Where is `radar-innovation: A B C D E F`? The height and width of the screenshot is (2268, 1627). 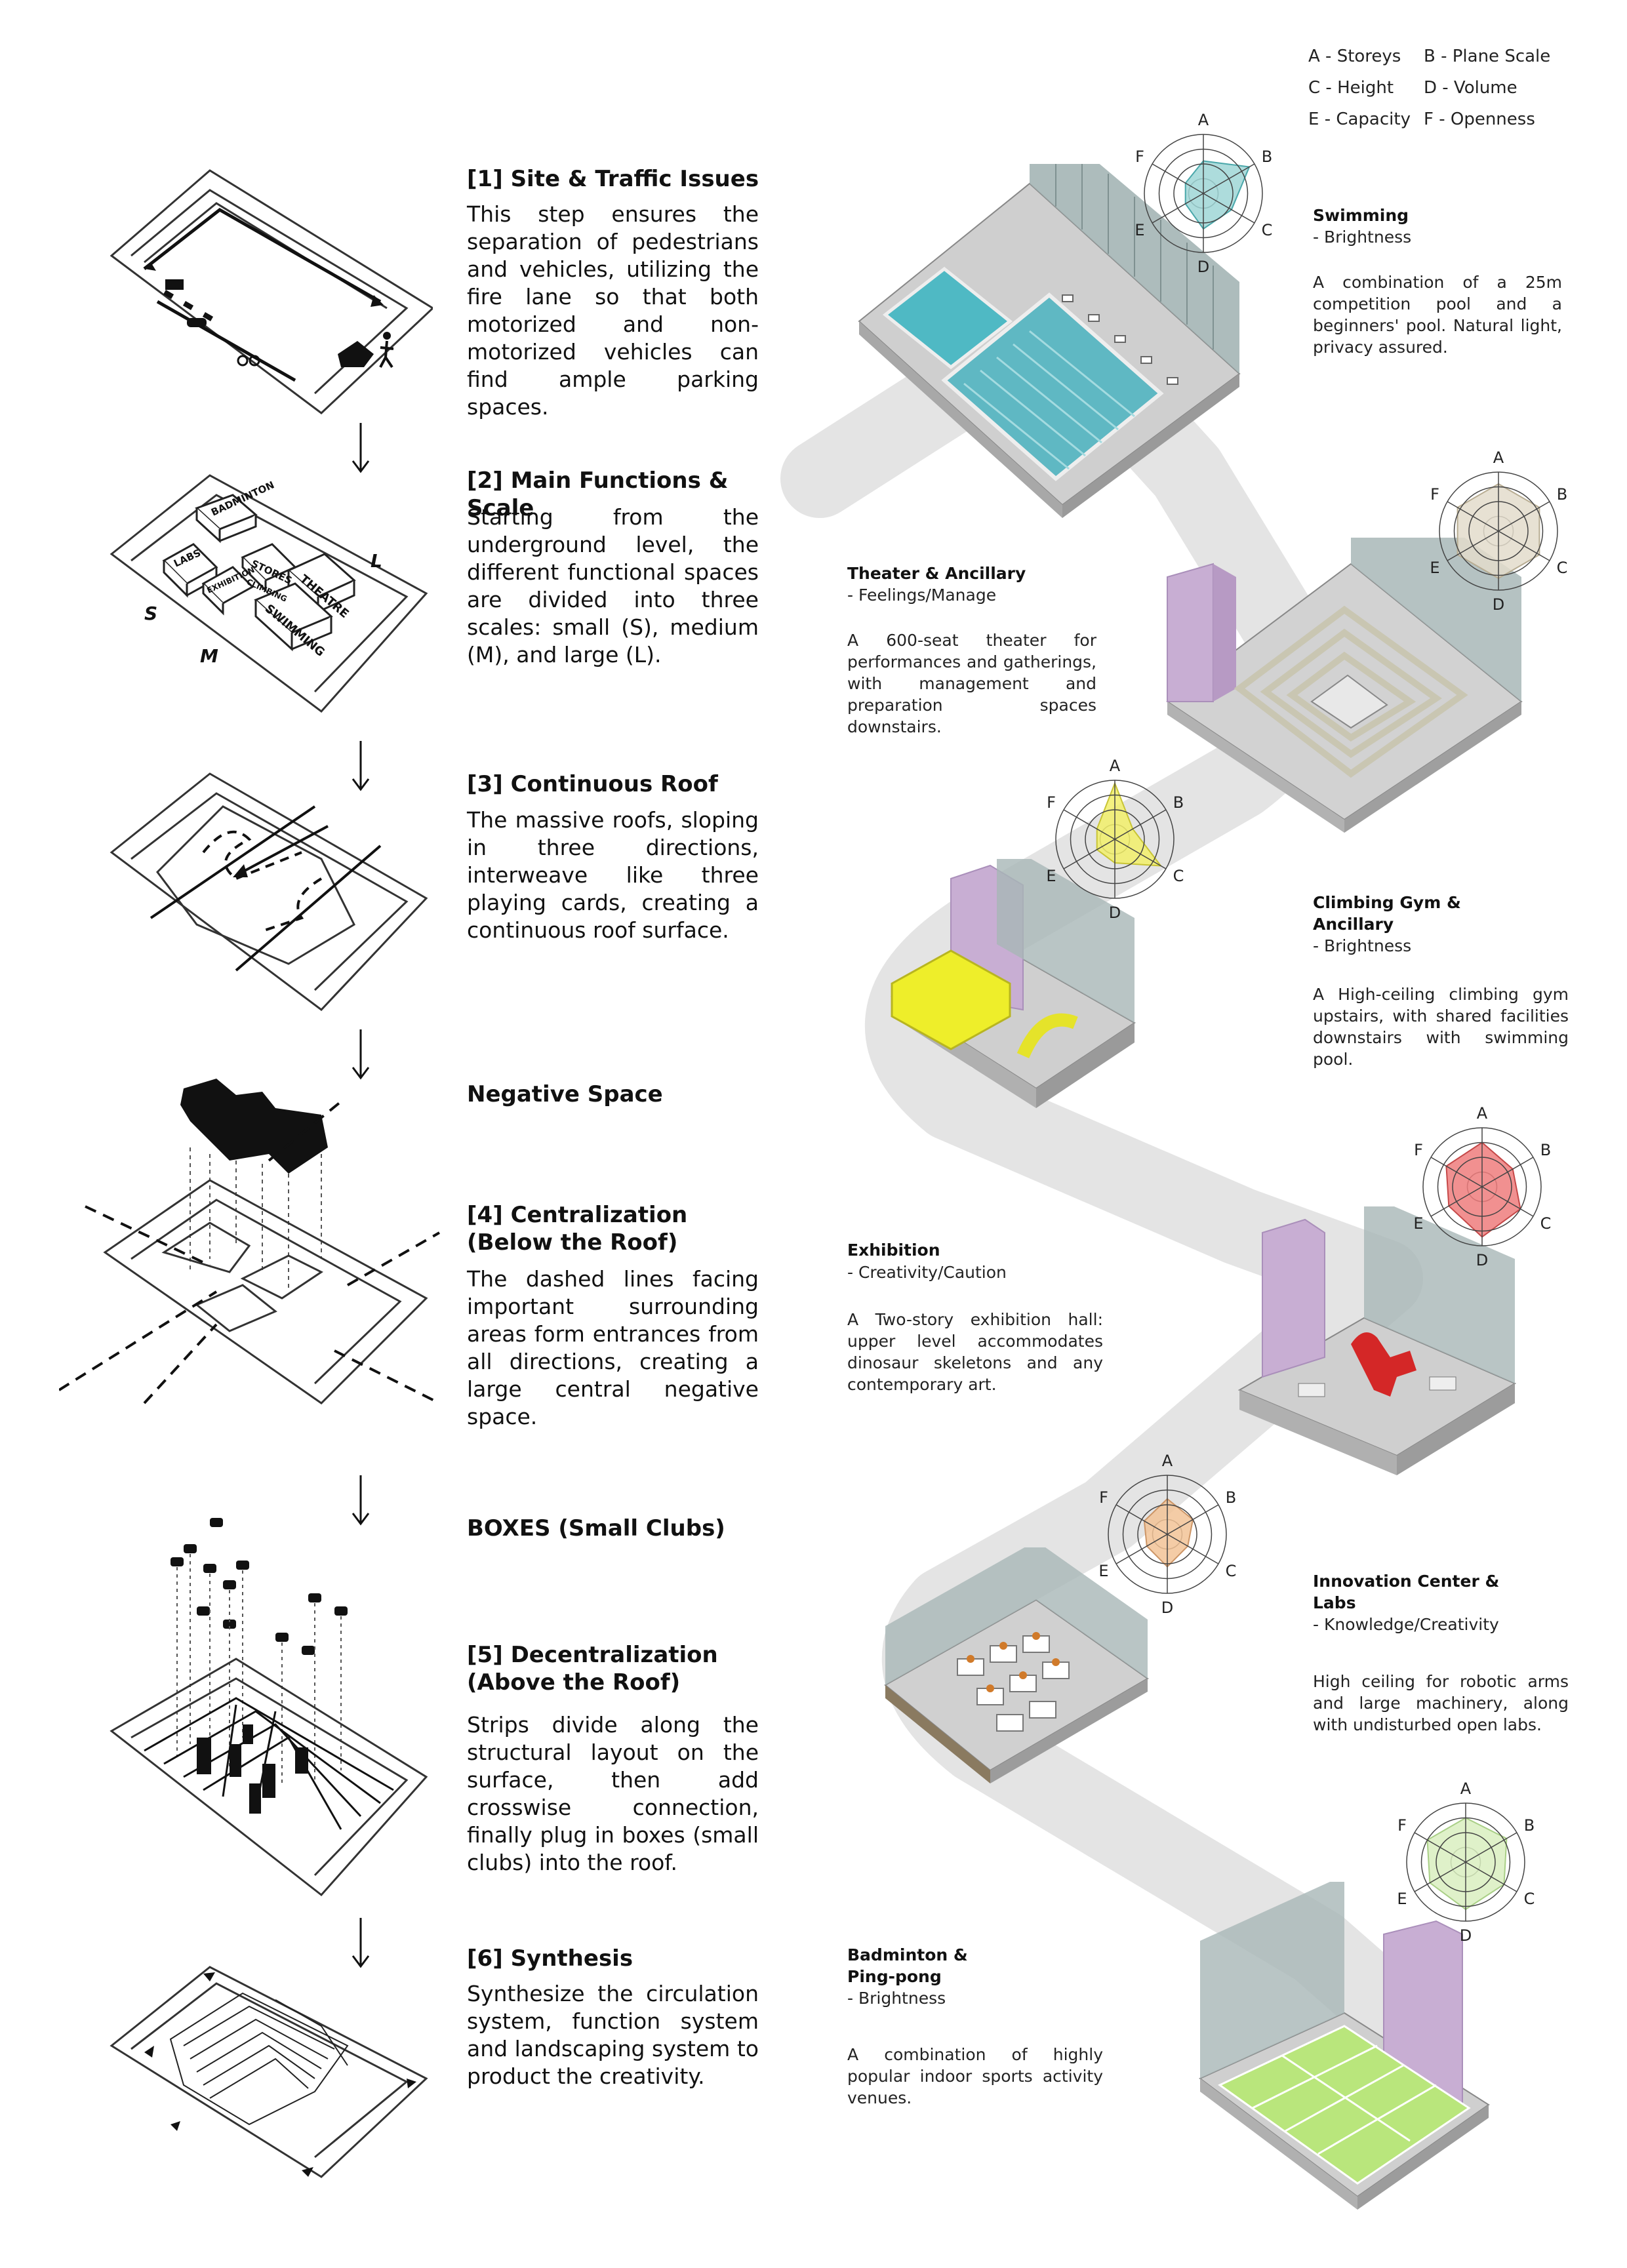
radar-innovation: A B C D E F is located at coordinates (1167, 1534).